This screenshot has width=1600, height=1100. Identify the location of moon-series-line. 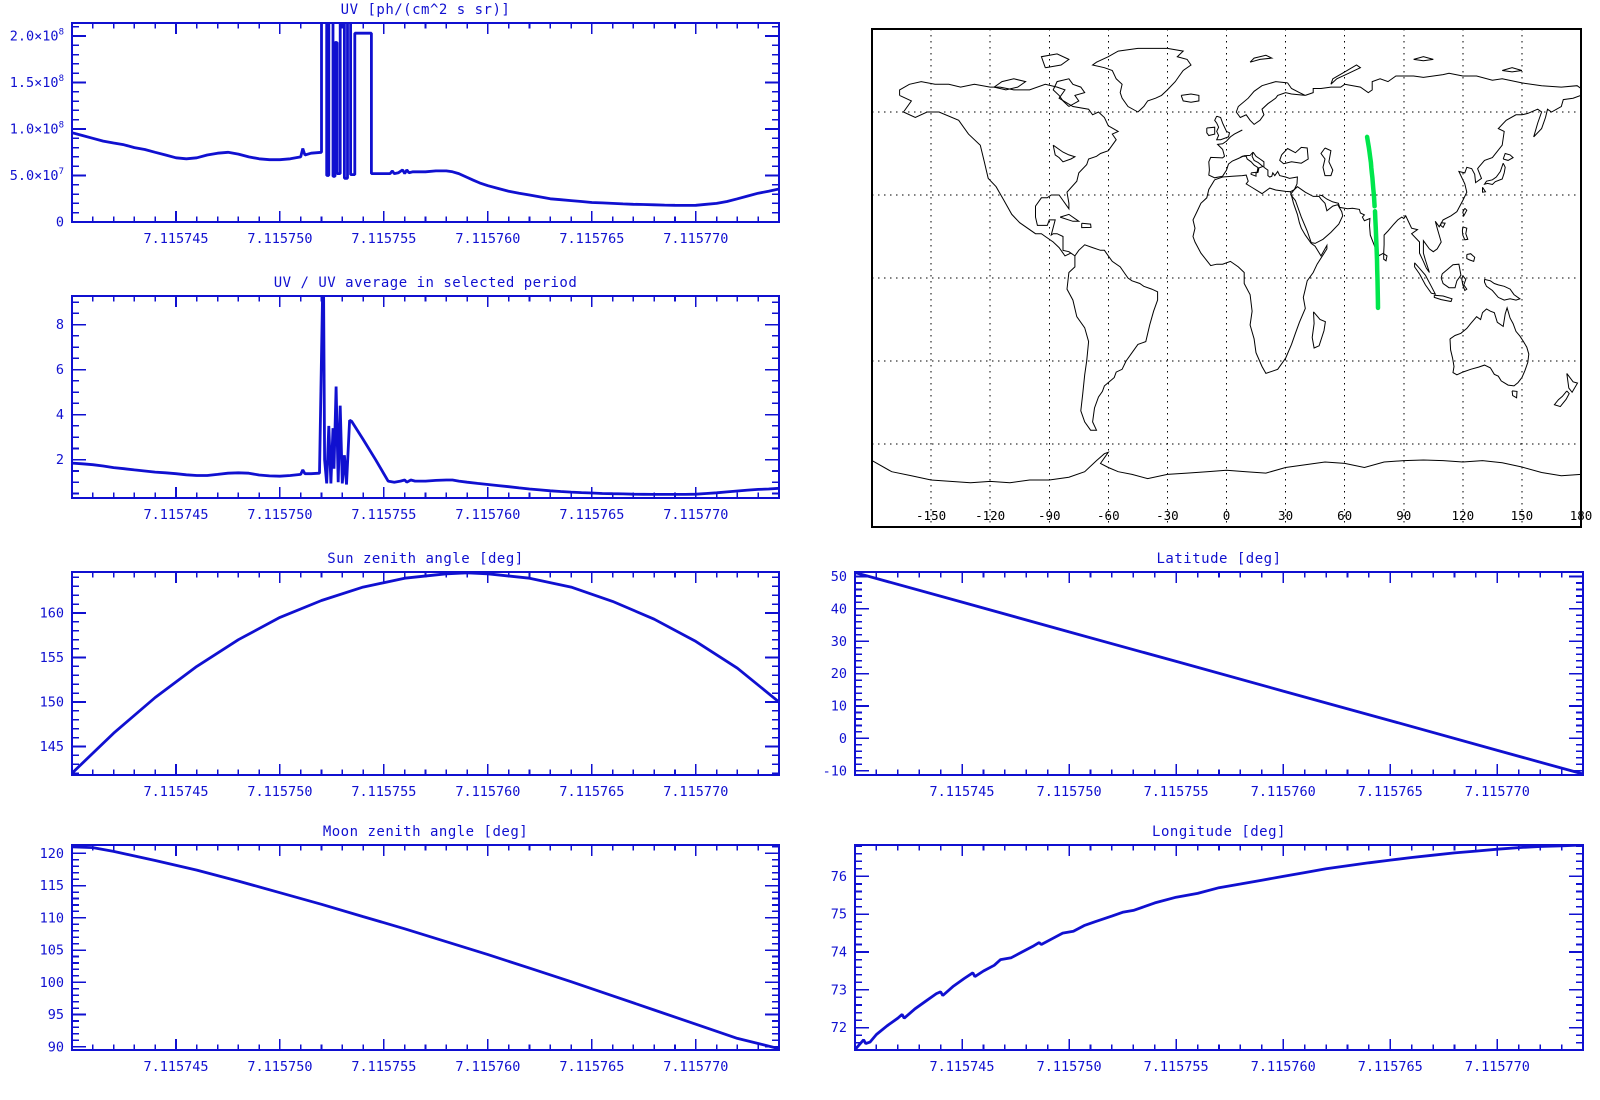
(425, 947).